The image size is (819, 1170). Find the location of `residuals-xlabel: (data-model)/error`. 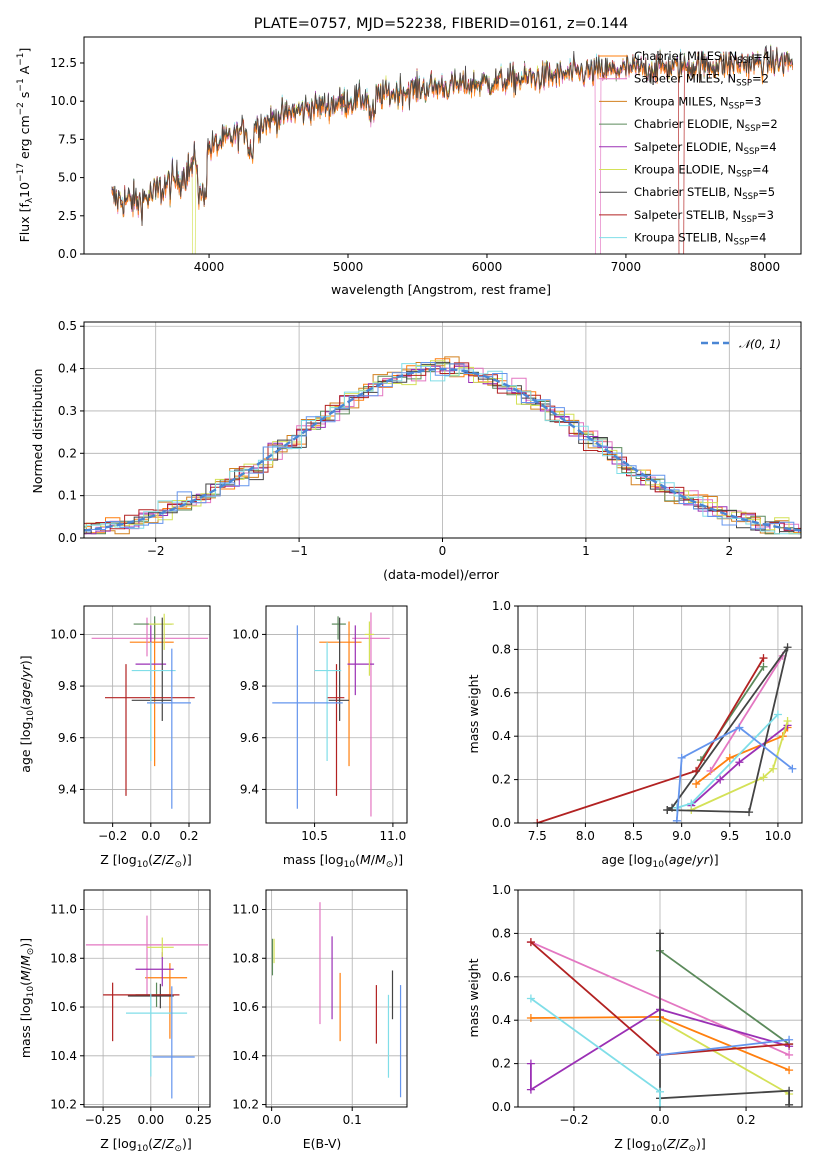

residuals-xlabel: (data-model)/error is located at coordinates (441, 574).